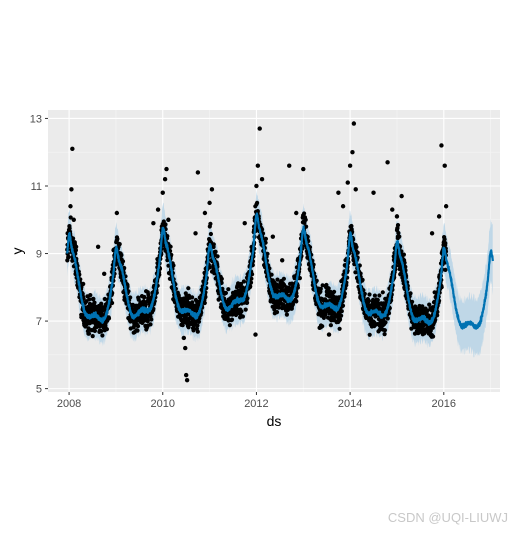  Describe the element at coordinates (39, 254) in the screenshot. I see `y-axis: 5 7 9 11 13` at that location.